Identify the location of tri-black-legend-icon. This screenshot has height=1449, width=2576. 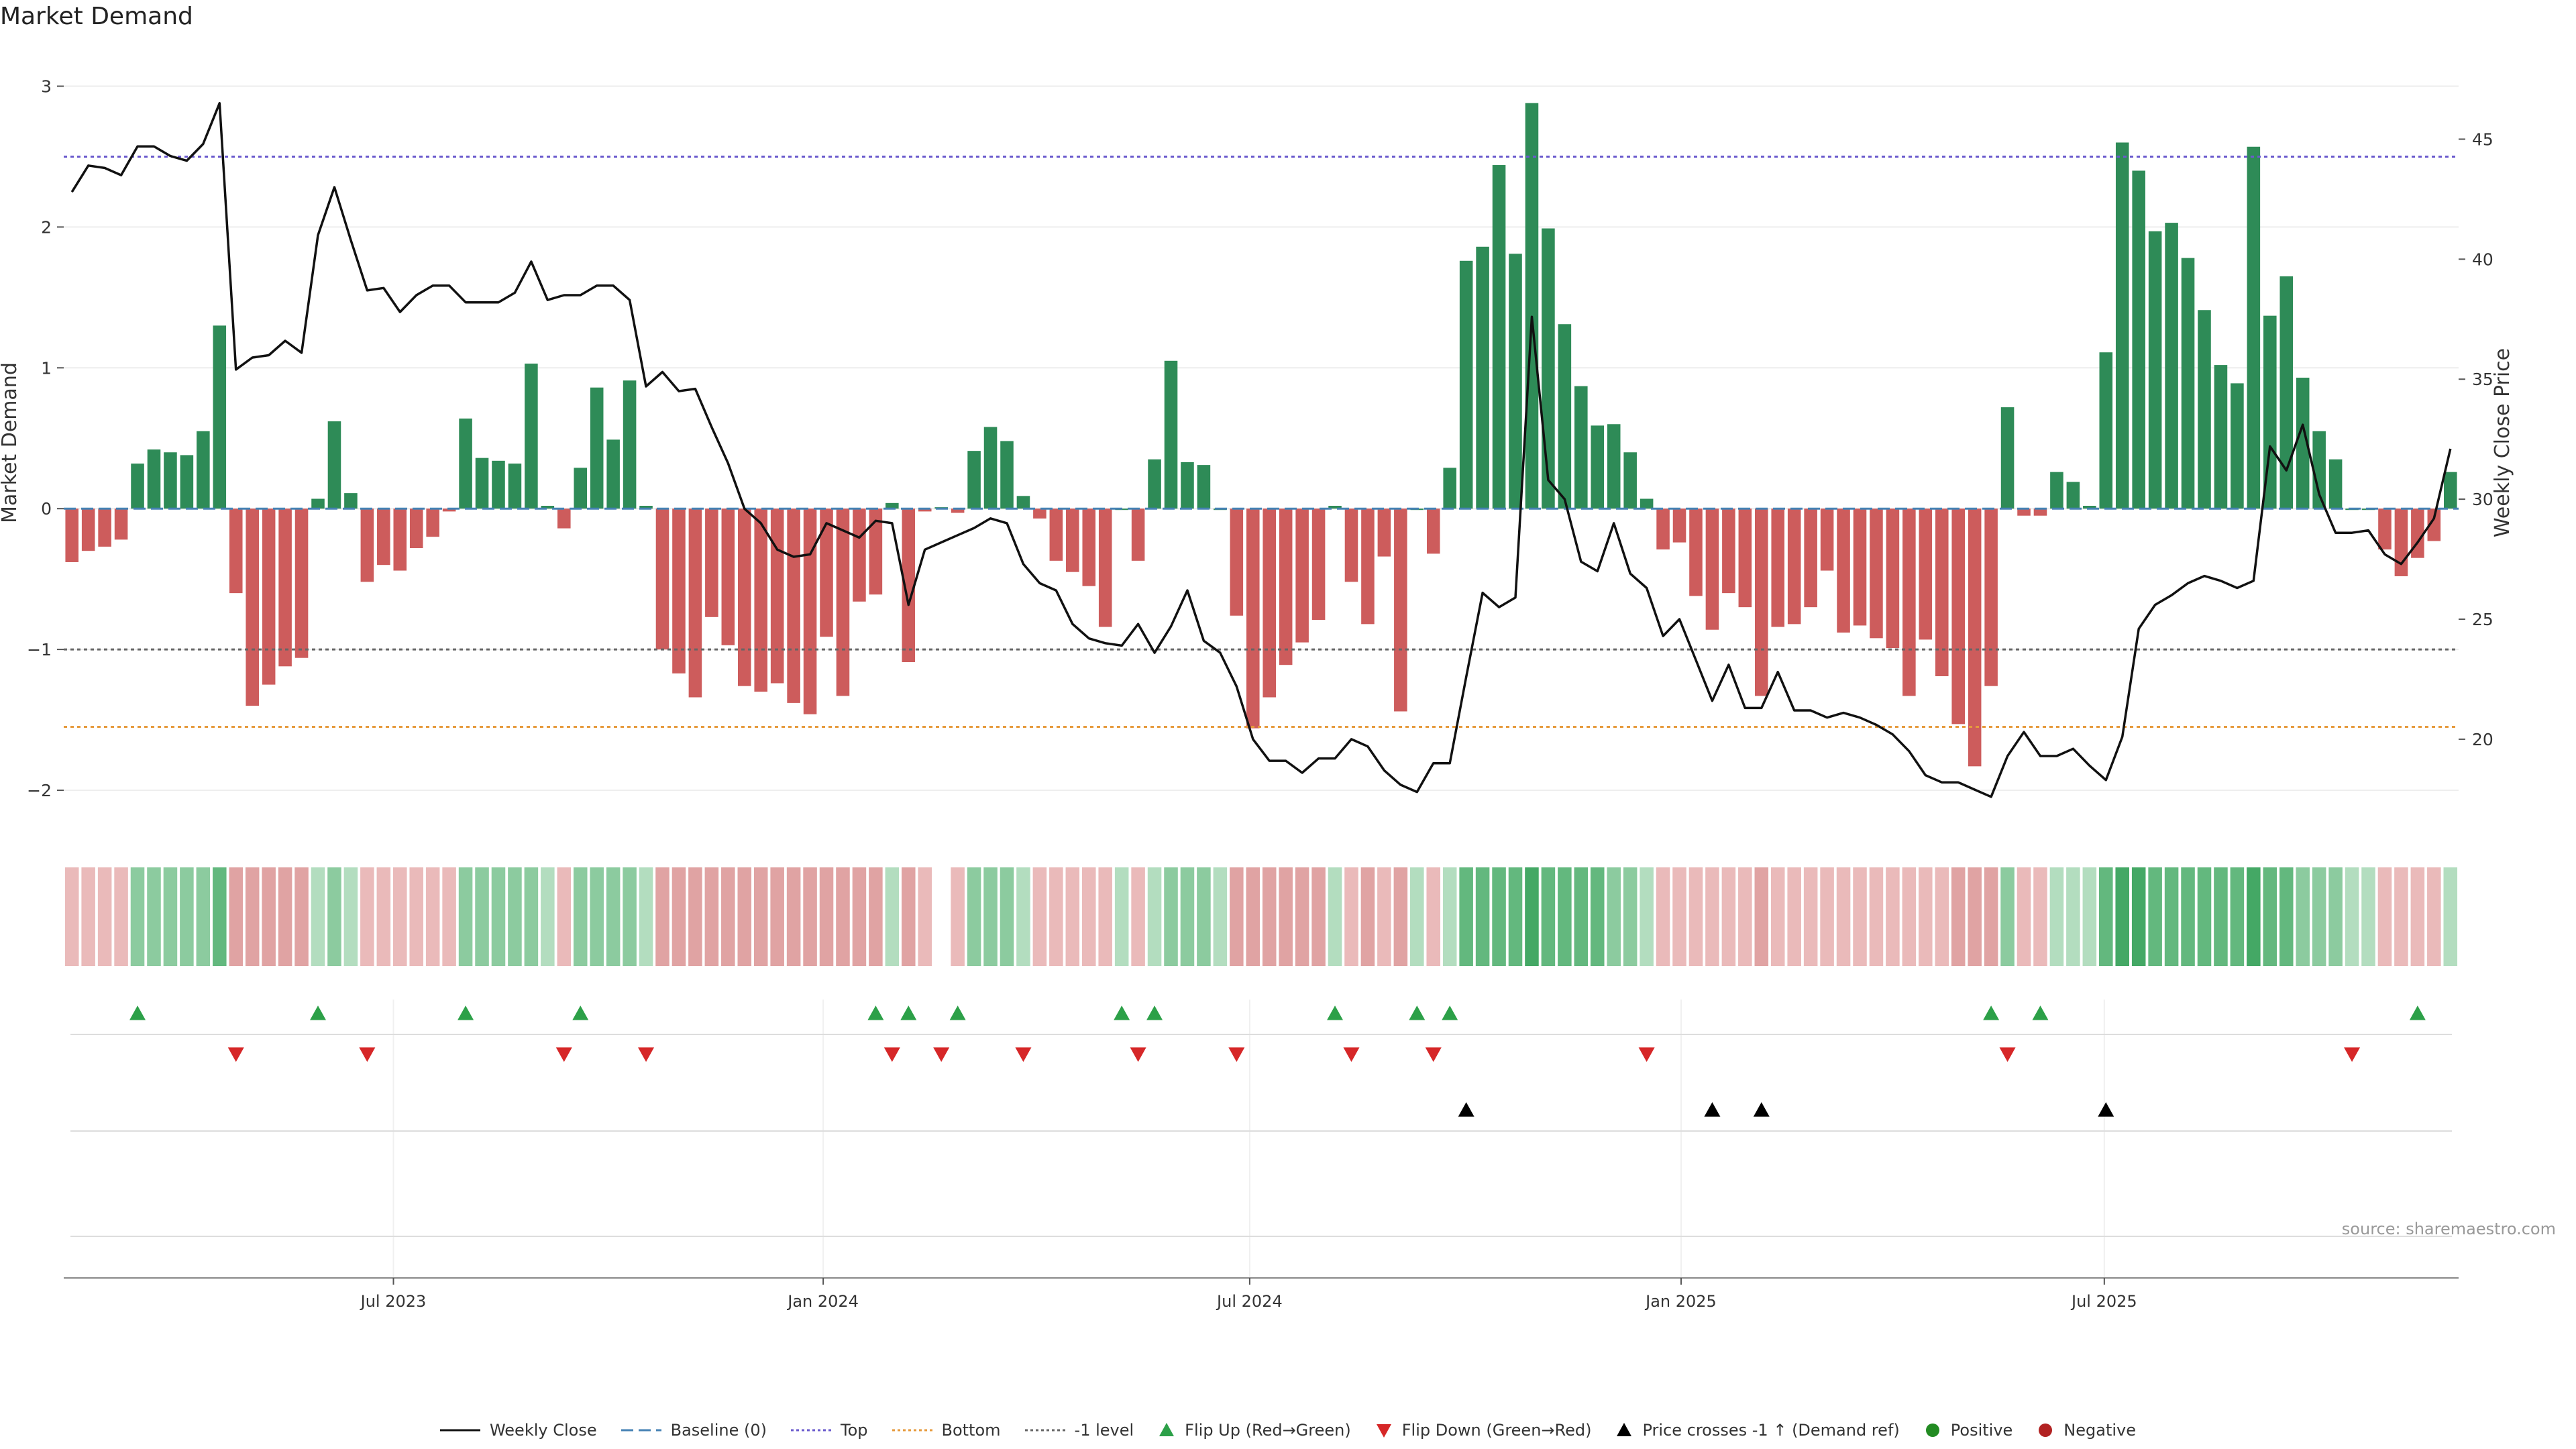
(1624, 1429).